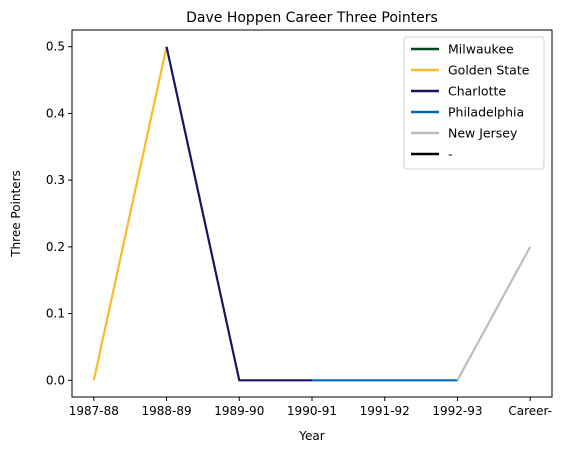  I want to click on y-tick-label: 0.0, so click(55, 380).